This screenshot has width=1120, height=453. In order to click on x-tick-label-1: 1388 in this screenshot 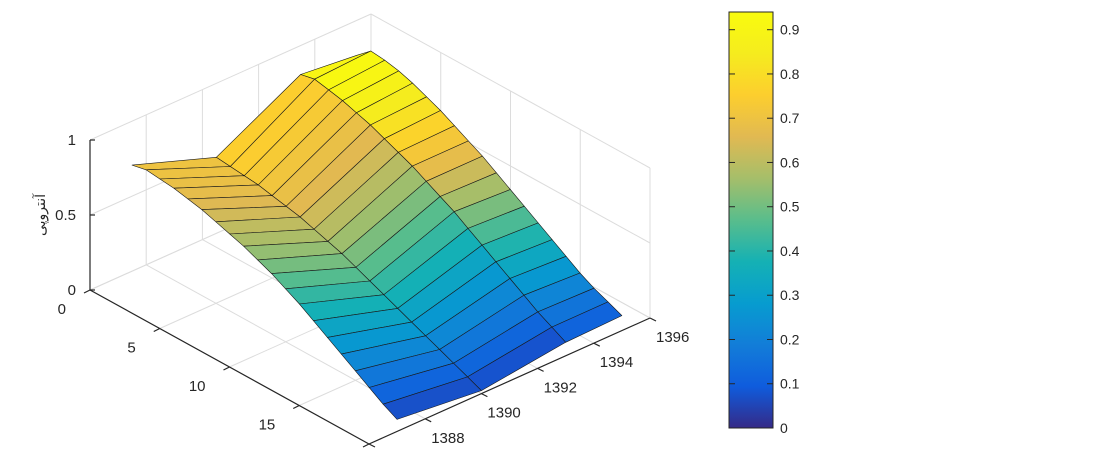, I will do `click(447, 438)`.